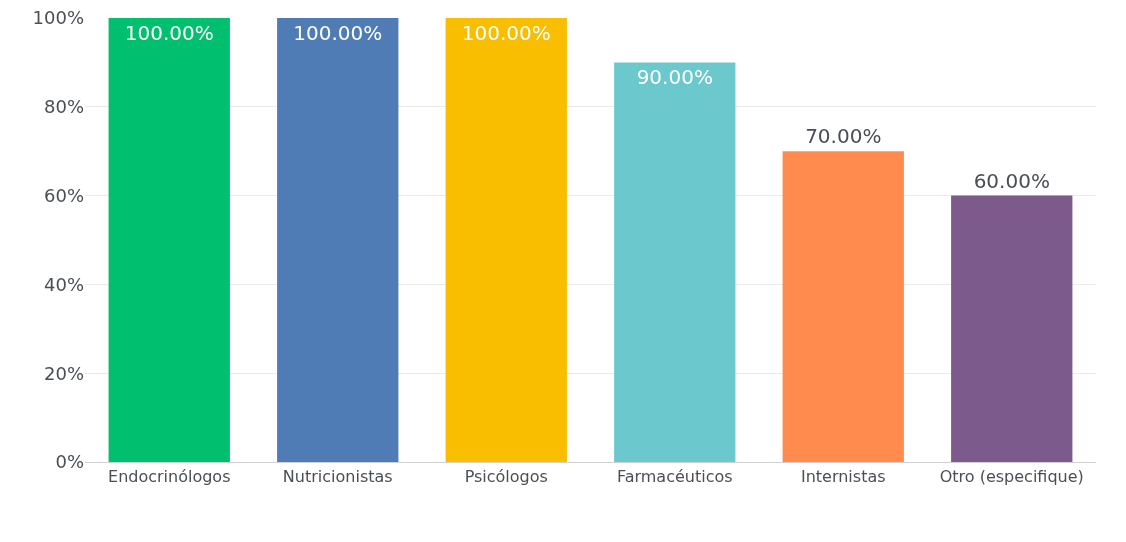 This screenshot has width=1126, height=542. What do you see at coordinates (506, 477) in the screenshot?
I see `x-tick-label: Psicólogos` at bounding box center [506, 477].